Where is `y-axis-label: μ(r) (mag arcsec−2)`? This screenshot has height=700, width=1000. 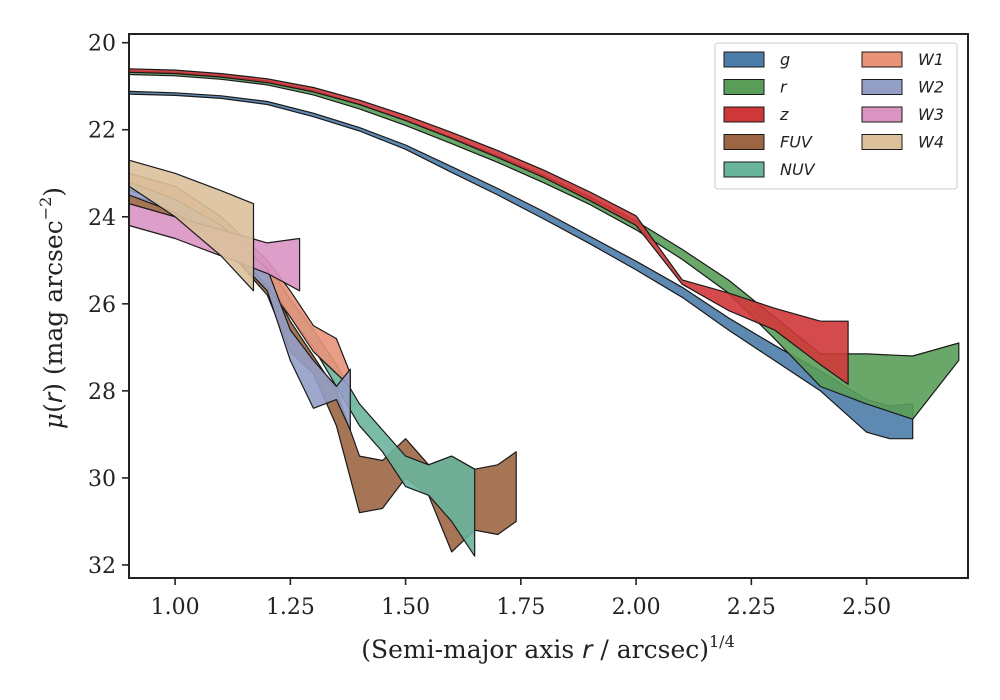 y-axis-label: μ(r) (mag arcsec−2) is located at coordinates (52, 308).